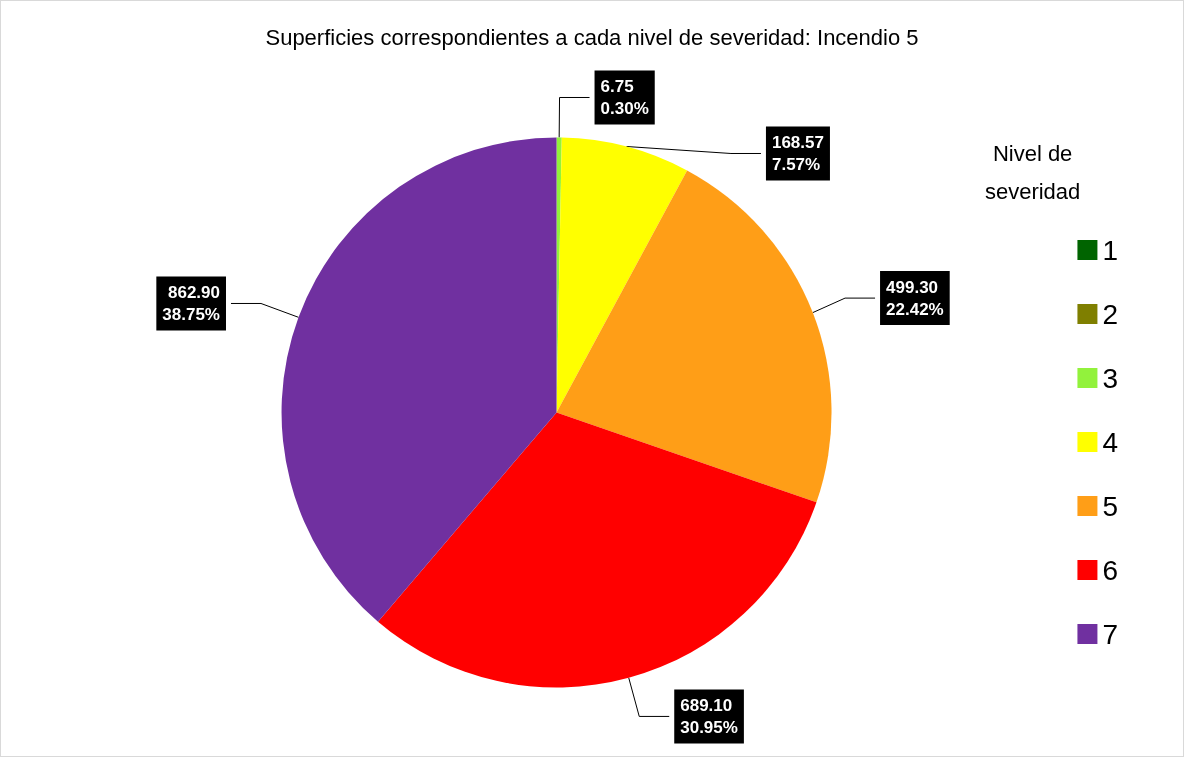 The height and width of the screenshot is (757, 1184). What do you see at coordinates (1110, 314) in the screenshot?
I see `legend-label: 2` at bounding box center [1110, 314].